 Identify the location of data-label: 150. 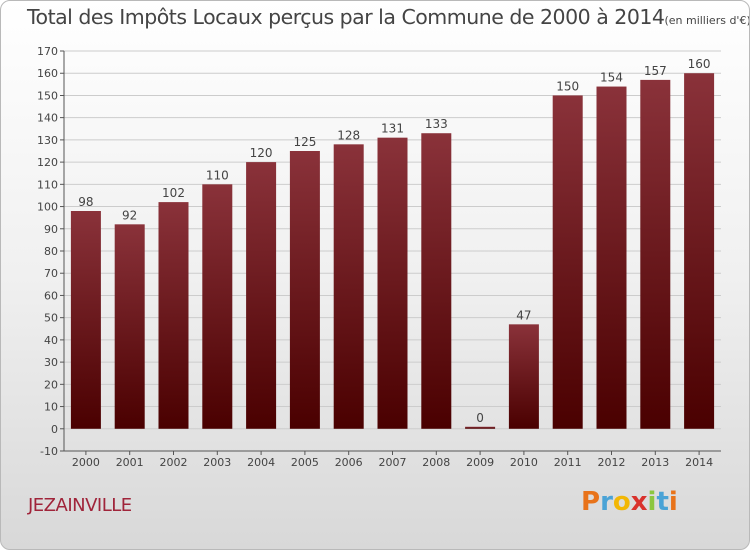
(567, 86).